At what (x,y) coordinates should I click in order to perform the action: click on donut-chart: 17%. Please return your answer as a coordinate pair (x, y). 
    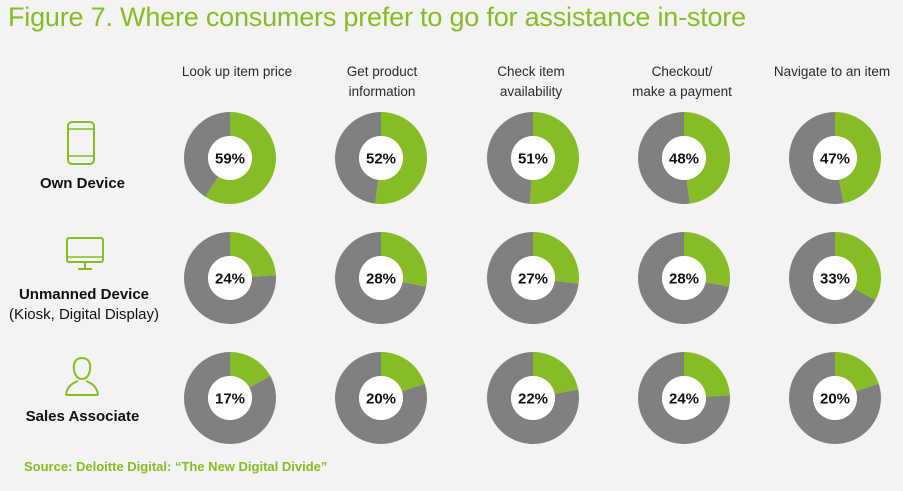
    Looking at the image, I should click on (230, 398).